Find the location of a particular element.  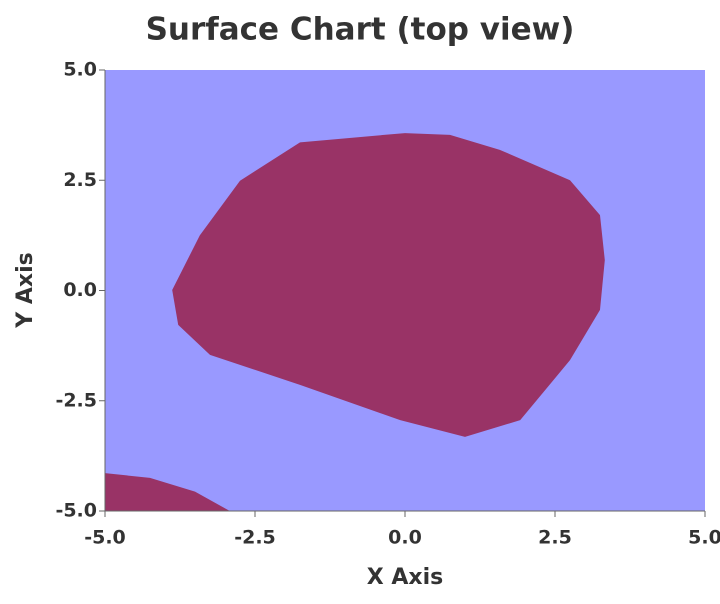

contour-region is located at coordinates (167, 492).